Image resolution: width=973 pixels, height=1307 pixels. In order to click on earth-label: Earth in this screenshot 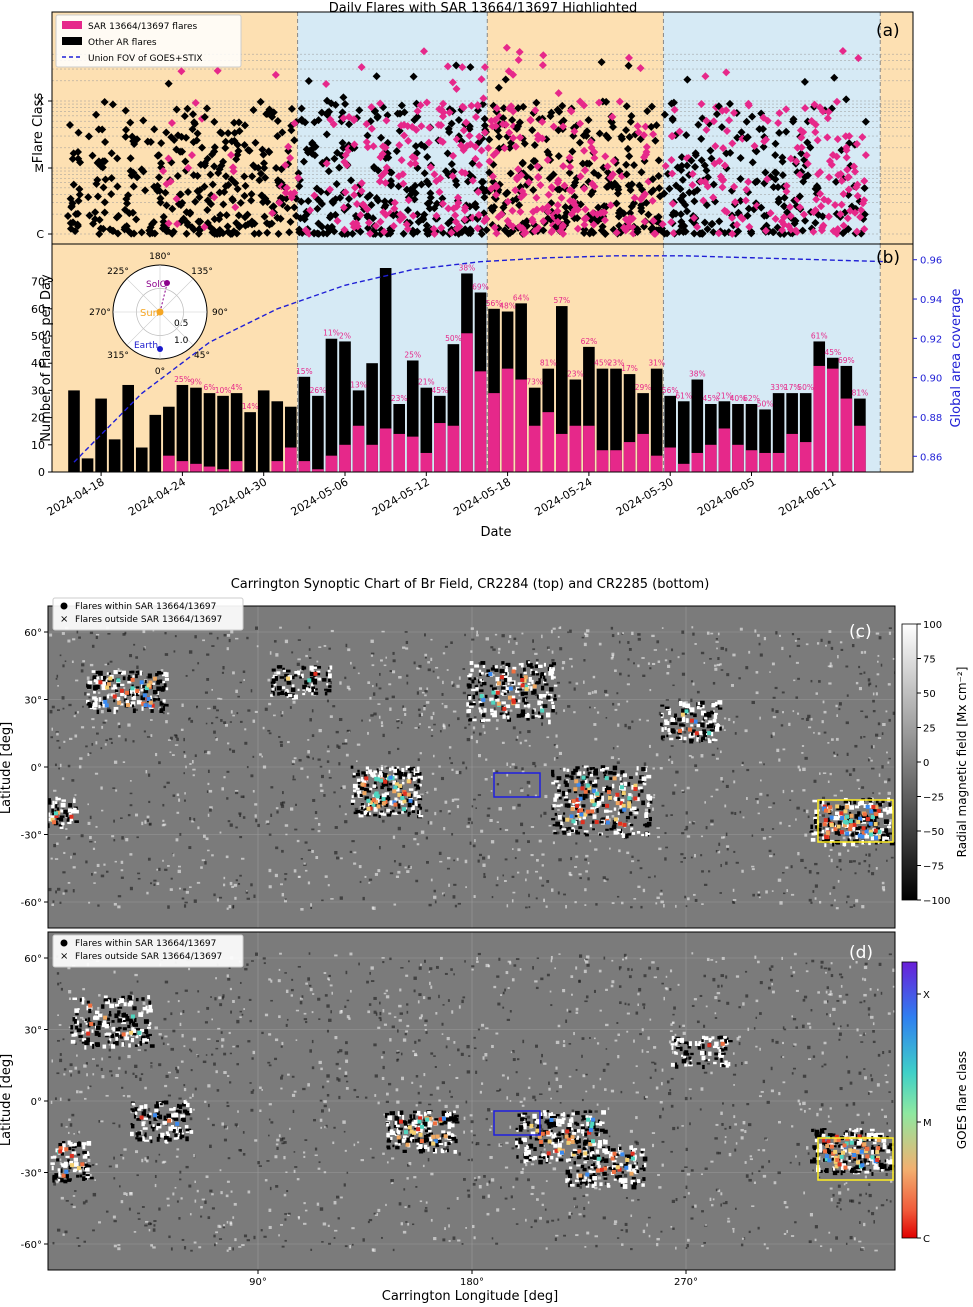, I will do `click(146, 346)`.